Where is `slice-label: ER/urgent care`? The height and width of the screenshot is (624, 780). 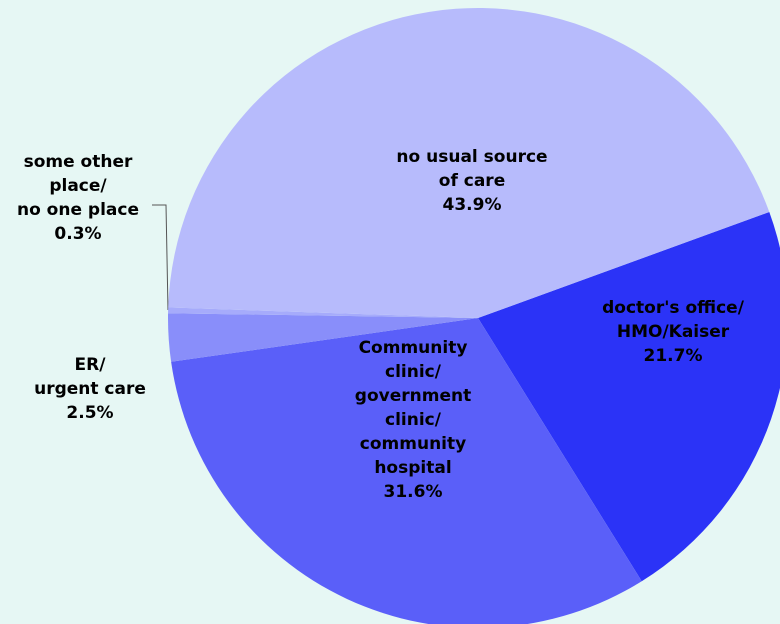 slice-label: ER/urgent care is located at coordinates (90, 377).